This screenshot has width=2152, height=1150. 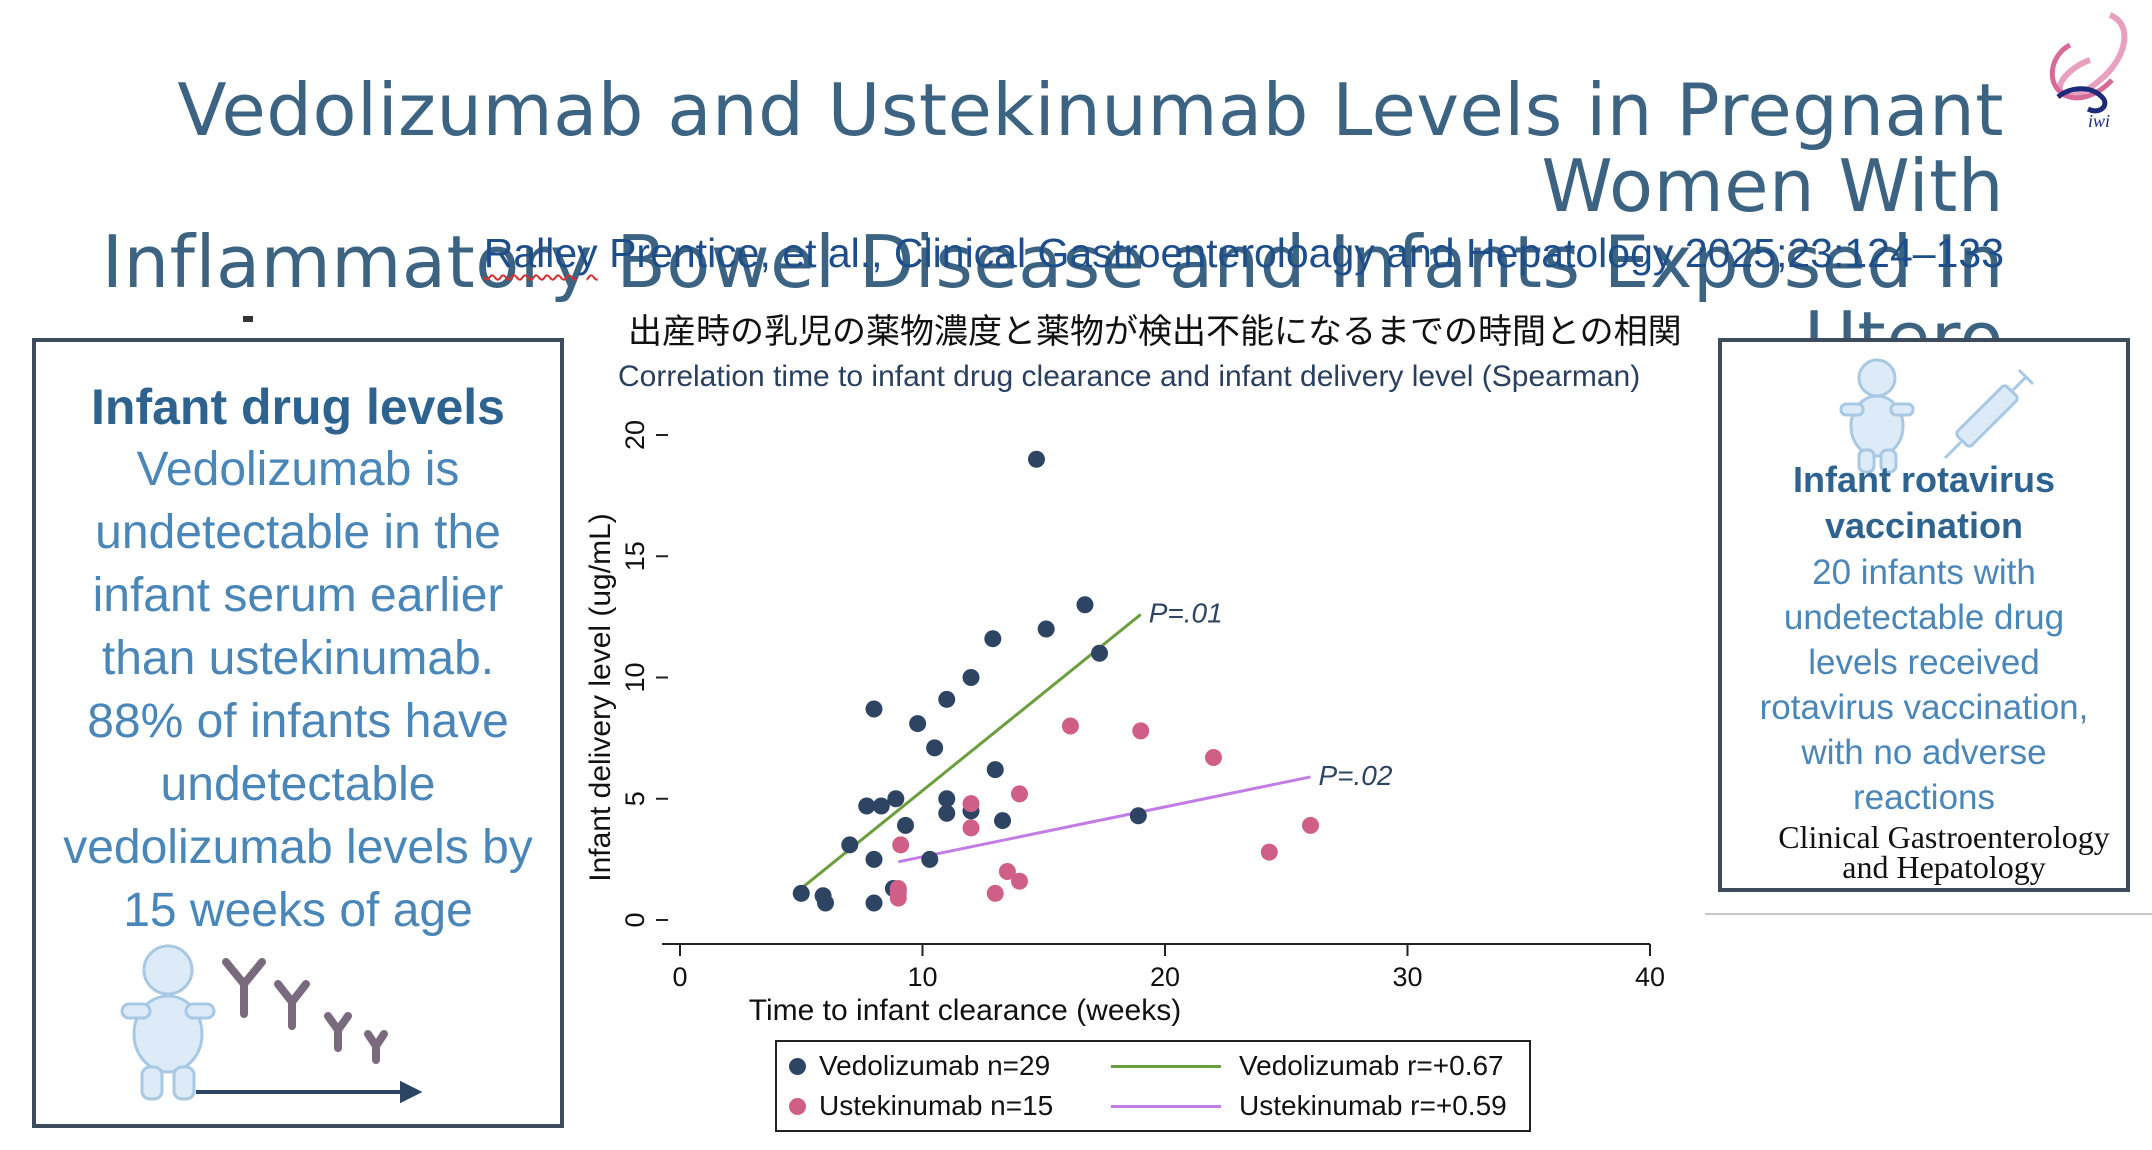 I want to click on y-tick-label: 10, so click(x=635, y=677).